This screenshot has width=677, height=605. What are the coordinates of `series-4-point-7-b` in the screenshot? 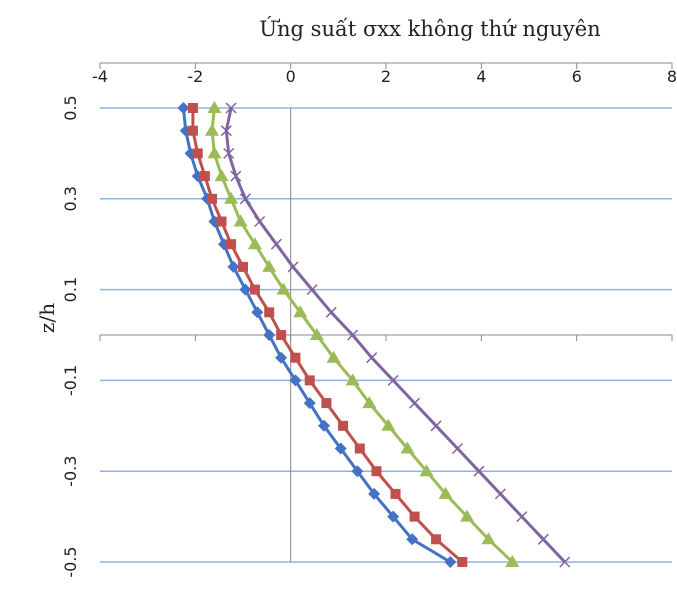 It's located at (293, 267).